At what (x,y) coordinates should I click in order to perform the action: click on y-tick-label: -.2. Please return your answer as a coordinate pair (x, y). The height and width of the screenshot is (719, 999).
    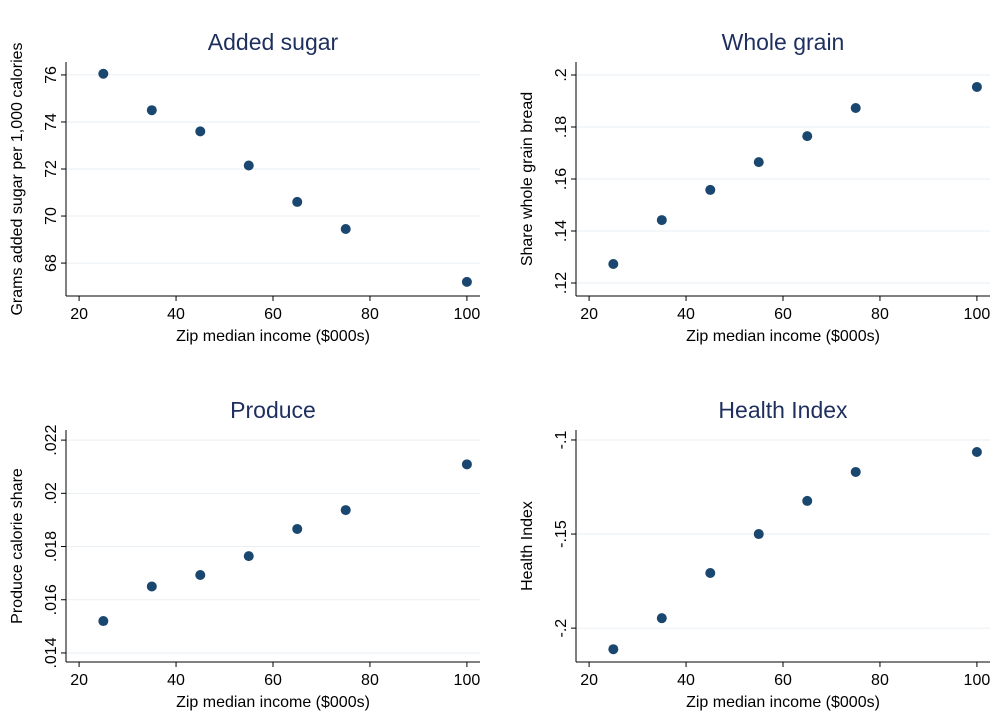
    Looking at the image, I should click on (561, 628).